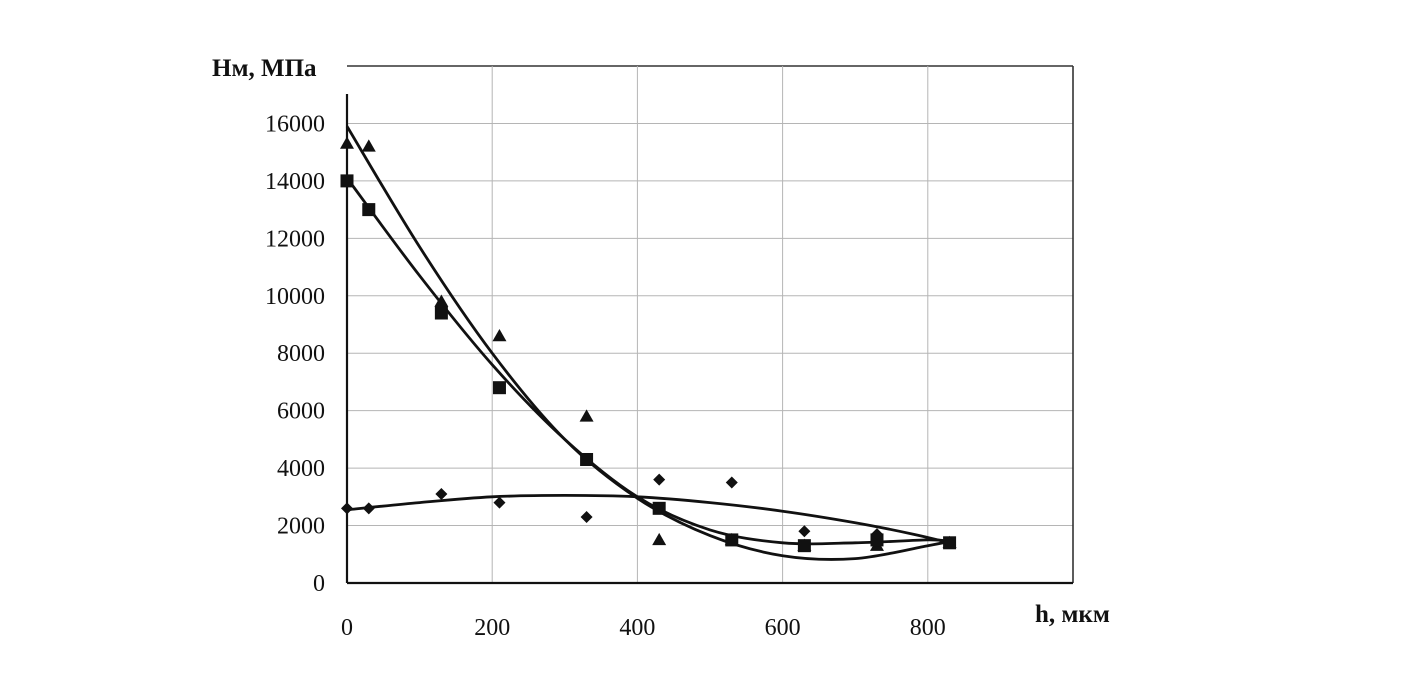 Image resolution: width=1416 pixels, height=677 pixels. What do you see at coordinates (637, 628) in the screenshot?
I see `x-tick-label: 400` at bounding box center [637, 628].